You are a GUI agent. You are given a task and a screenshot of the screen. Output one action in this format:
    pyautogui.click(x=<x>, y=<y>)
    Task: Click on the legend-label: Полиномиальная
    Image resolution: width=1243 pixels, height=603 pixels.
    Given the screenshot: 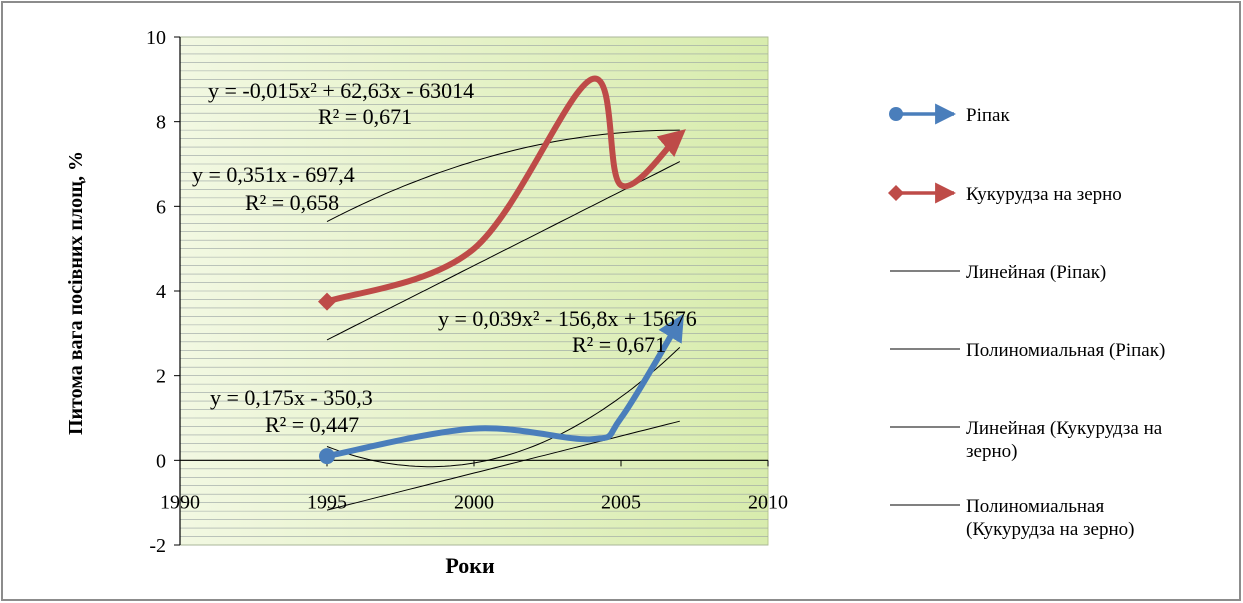 What is the action you would take?
    pyautogui.click(x=1035, y=506)
    